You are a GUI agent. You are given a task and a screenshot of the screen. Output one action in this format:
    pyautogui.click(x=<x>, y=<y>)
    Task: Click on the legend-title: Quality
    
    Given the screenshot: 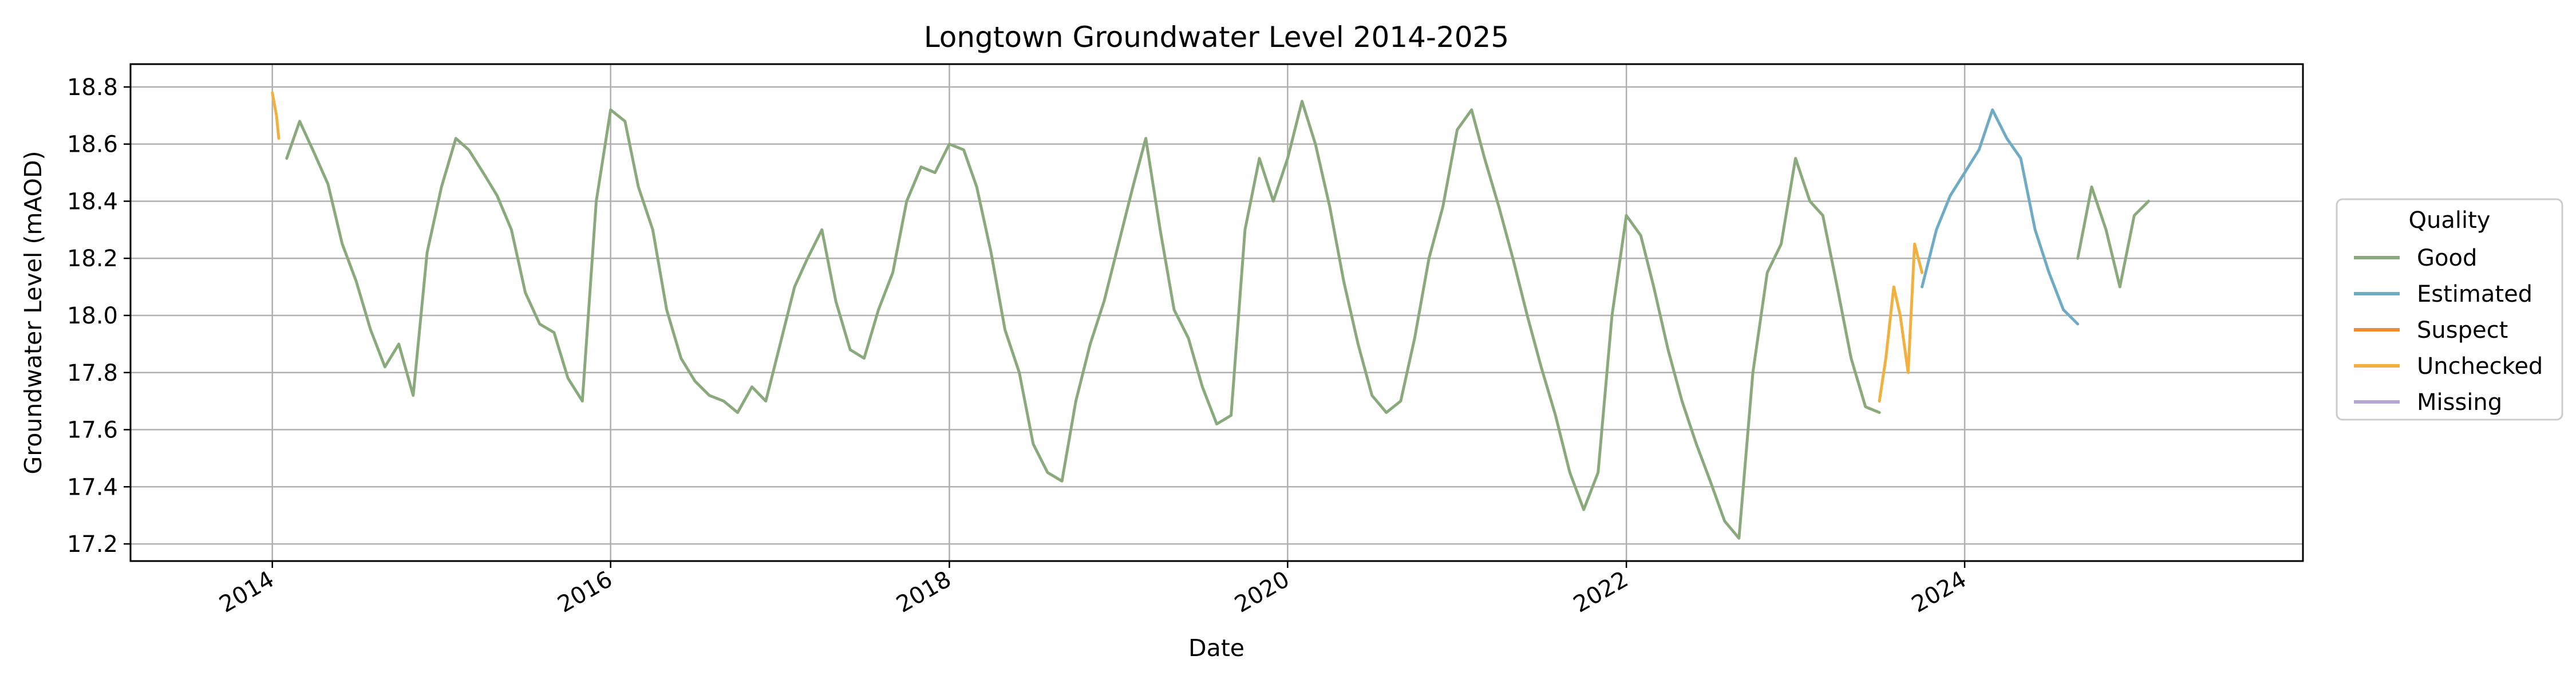 What is the action you would take?
    pyautogui.click(x=2450, y=221)
    